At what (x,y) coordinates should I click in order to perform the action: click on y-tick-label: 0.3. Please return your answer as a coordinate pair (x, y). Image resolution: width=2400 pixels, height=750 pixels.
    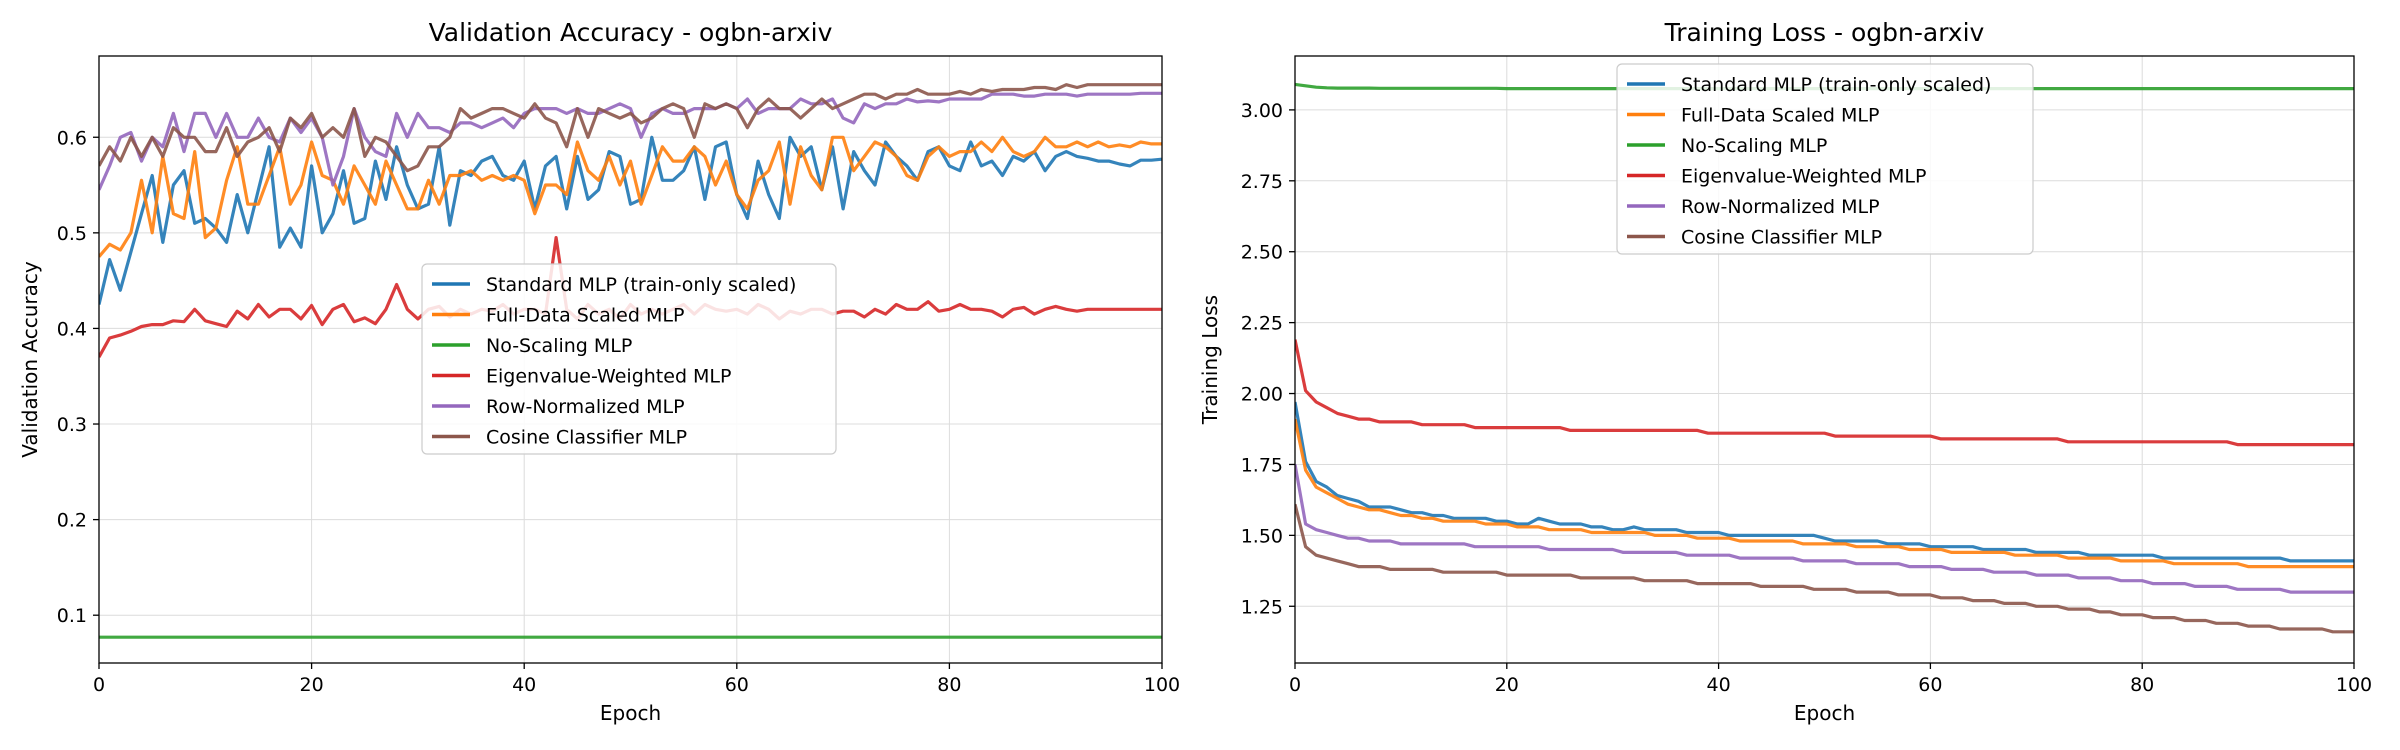
    Looking at the image, I should click on (72, 425).